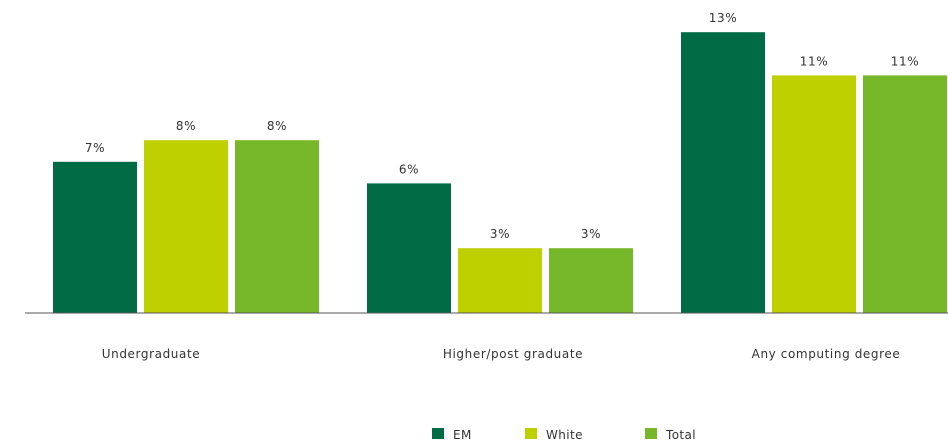 The width and height of the screenshot is (948, 446). I want to click on legend-swatch-em, so click(438, 433).